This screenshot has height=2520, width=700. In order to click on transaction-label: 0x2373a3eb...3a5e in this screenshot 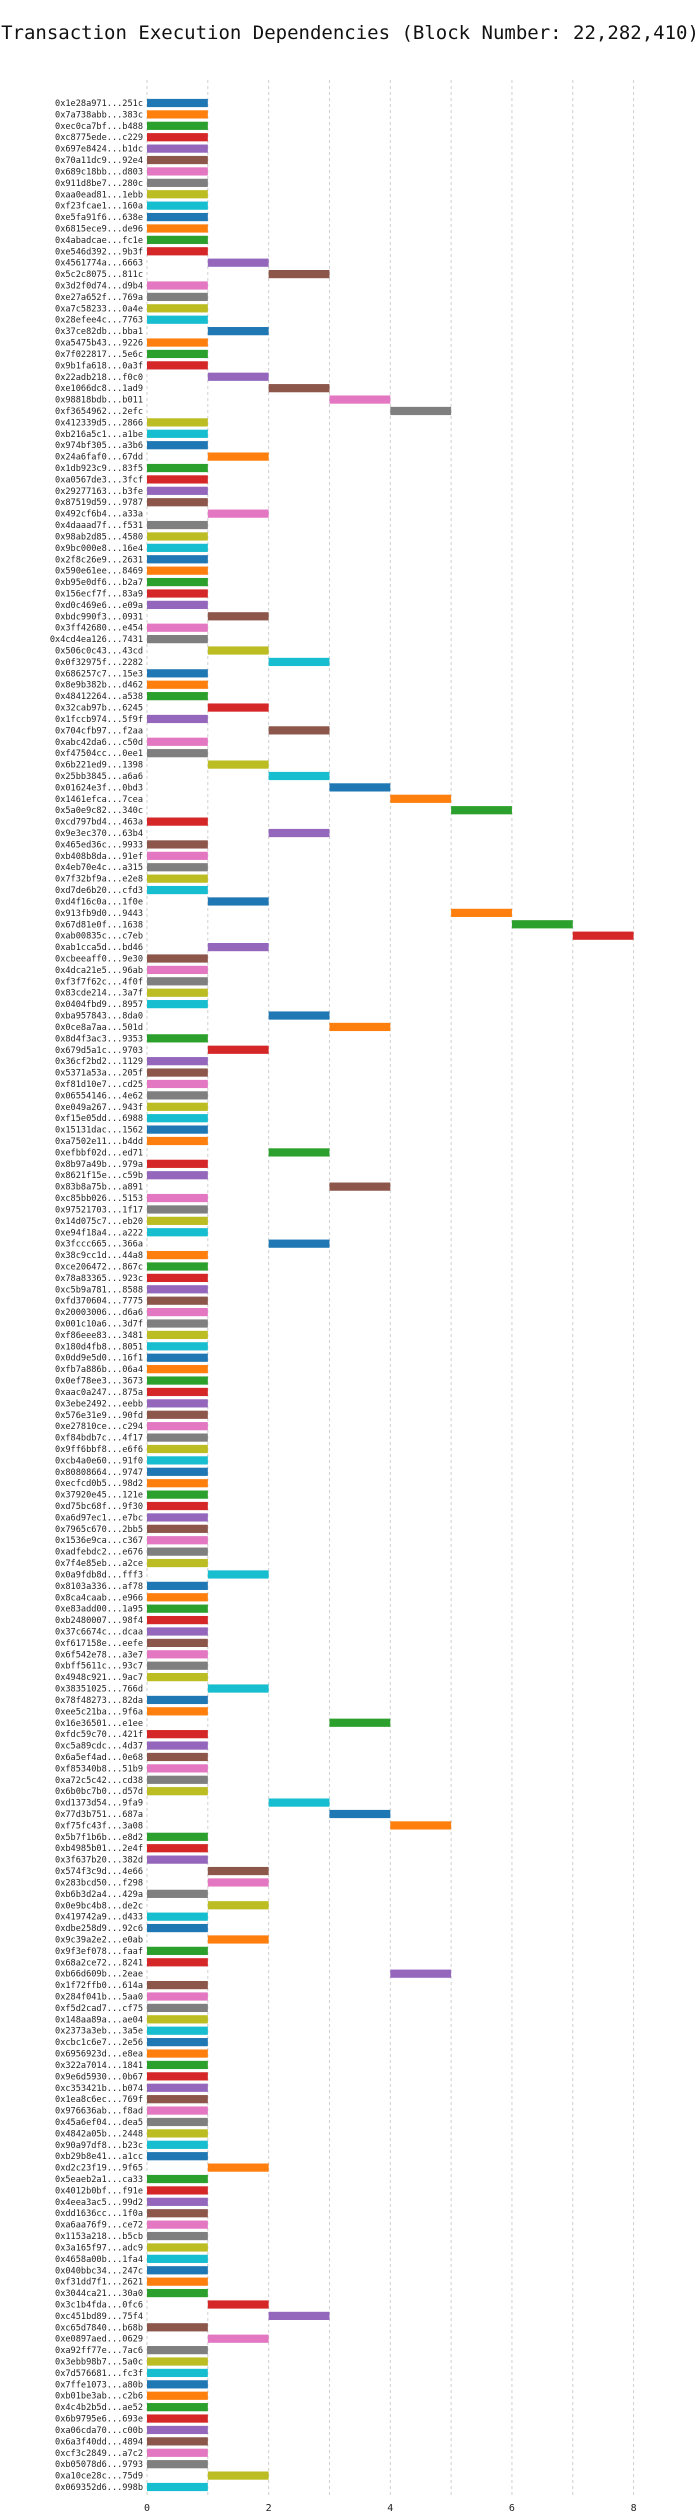, I will do `click(99, 2032)`.